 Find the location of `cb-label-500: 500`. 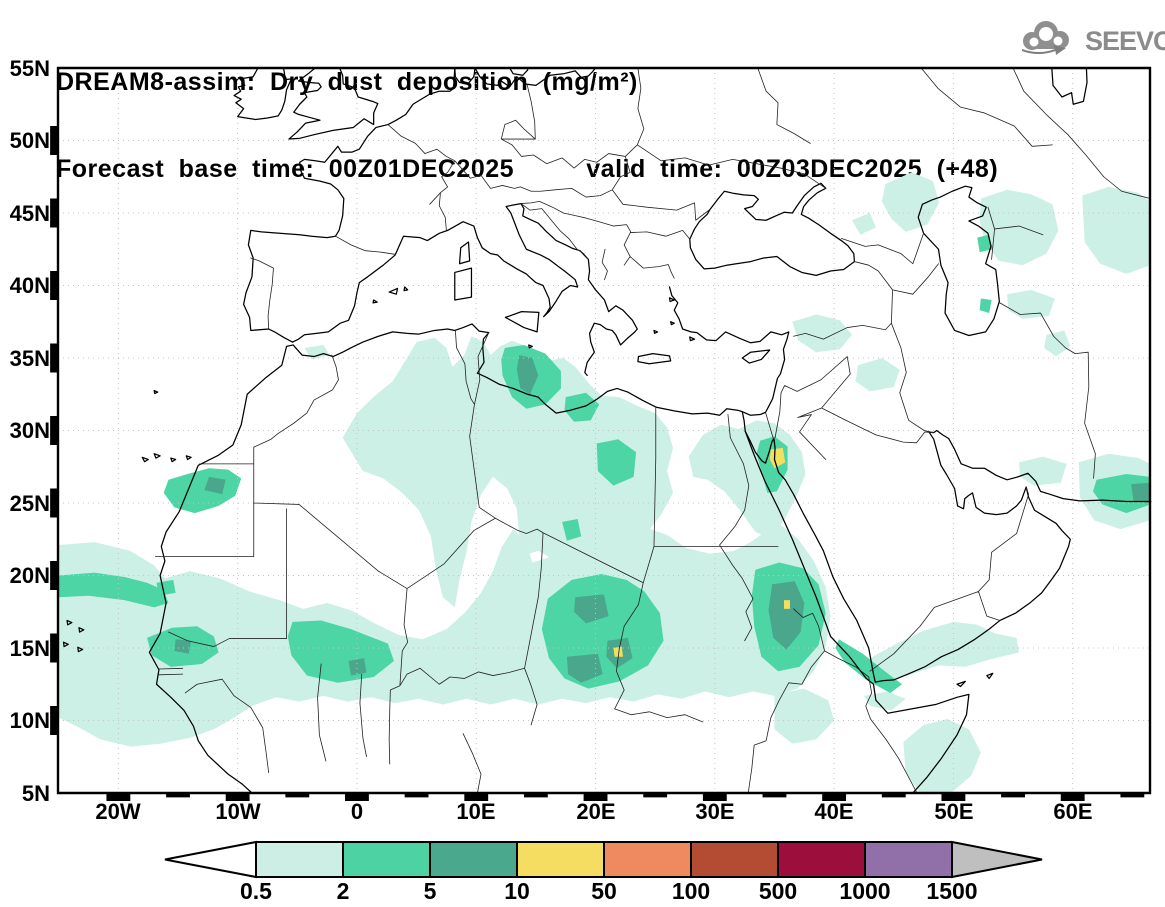

cb-label-500: 500 is located at coordinates (778, 891).